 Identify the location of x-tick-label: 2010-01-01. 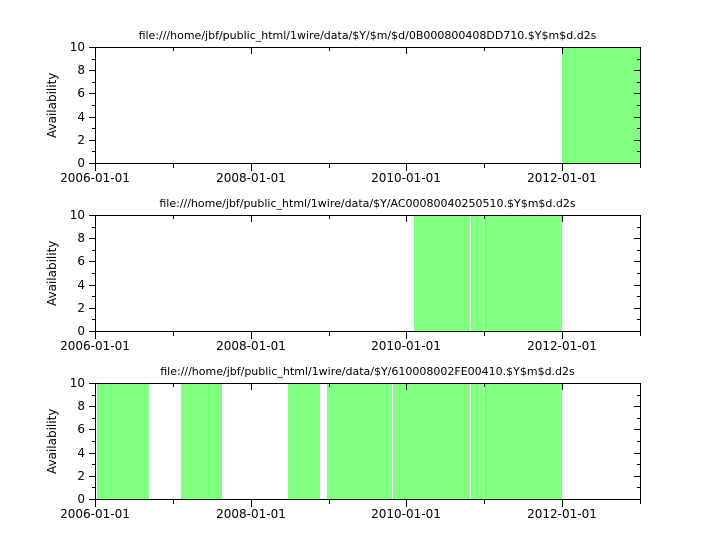
(406, 346).